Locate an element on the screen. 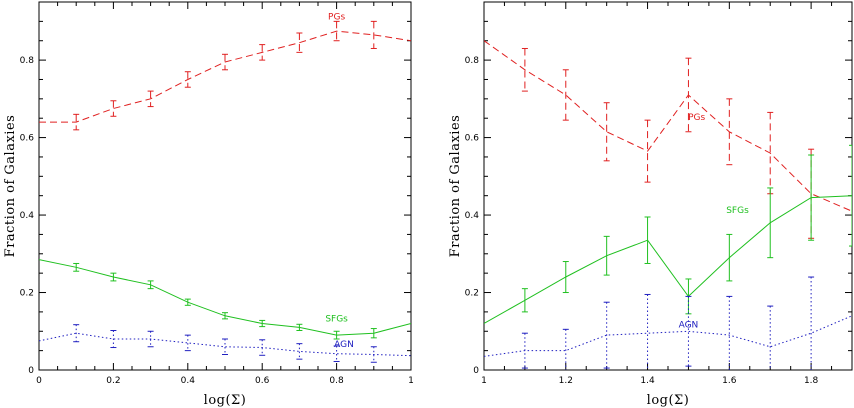 This screenshot has height=408, width=854. x-tick-label: 1.8 is located at coordinates (811, 381).